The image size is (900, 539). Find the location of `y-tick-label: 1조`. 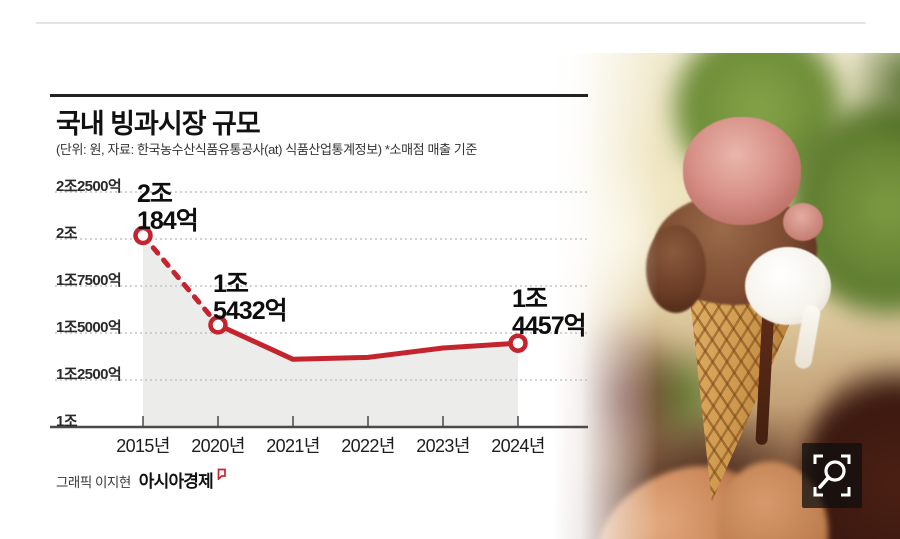

y-tick-label: 1조 is located at coordinates (67, 421).